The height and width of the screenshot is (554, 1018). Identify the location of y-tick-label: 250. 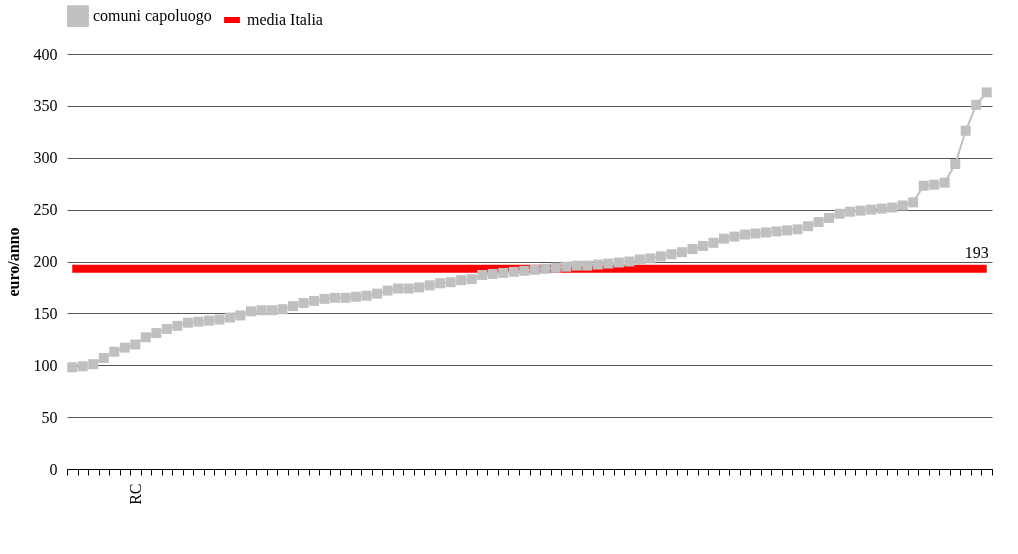
(45, 210).